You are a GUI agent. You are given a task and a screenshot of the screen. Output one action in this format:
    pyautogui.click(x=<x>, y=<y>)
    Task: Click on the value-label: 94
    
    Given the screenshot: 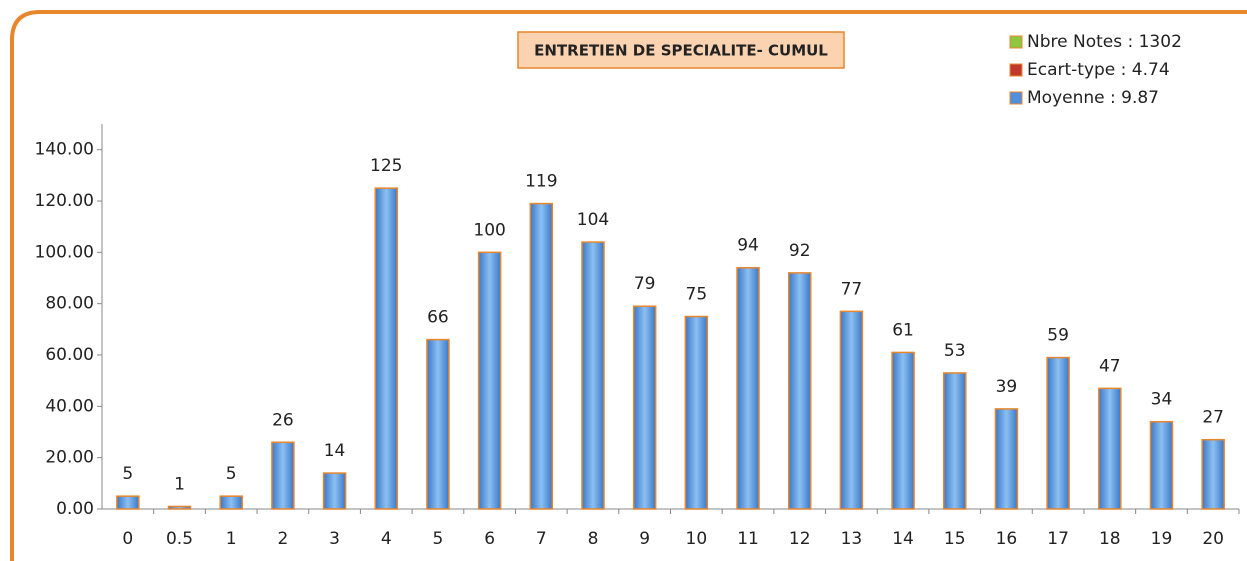 What is the action you would take?
    pyautogui.click(x=748, y=246)
    